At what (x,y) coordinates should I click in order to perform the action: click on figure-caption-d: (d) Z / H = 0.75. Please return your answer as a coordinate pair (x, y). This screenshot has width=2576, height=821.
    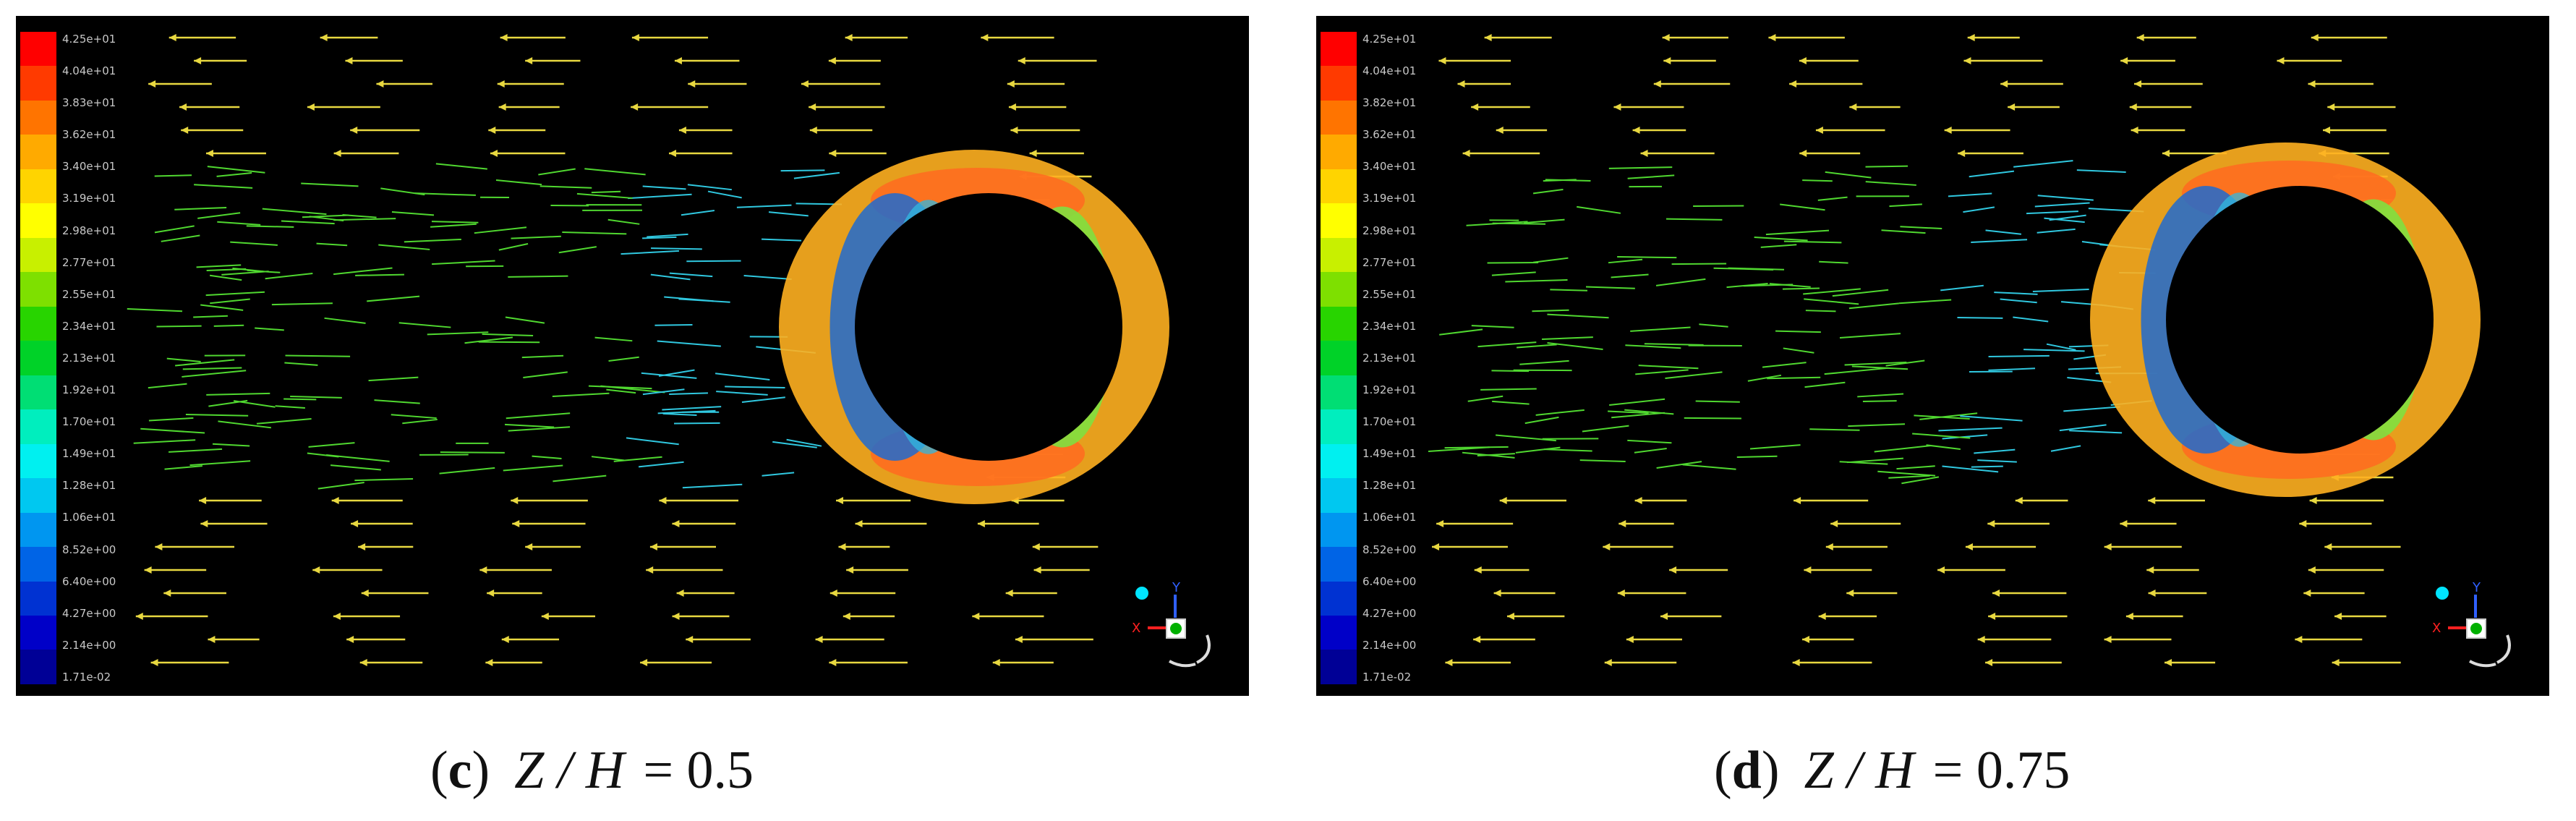
    Looking at the image, I should click on (1892, 771).